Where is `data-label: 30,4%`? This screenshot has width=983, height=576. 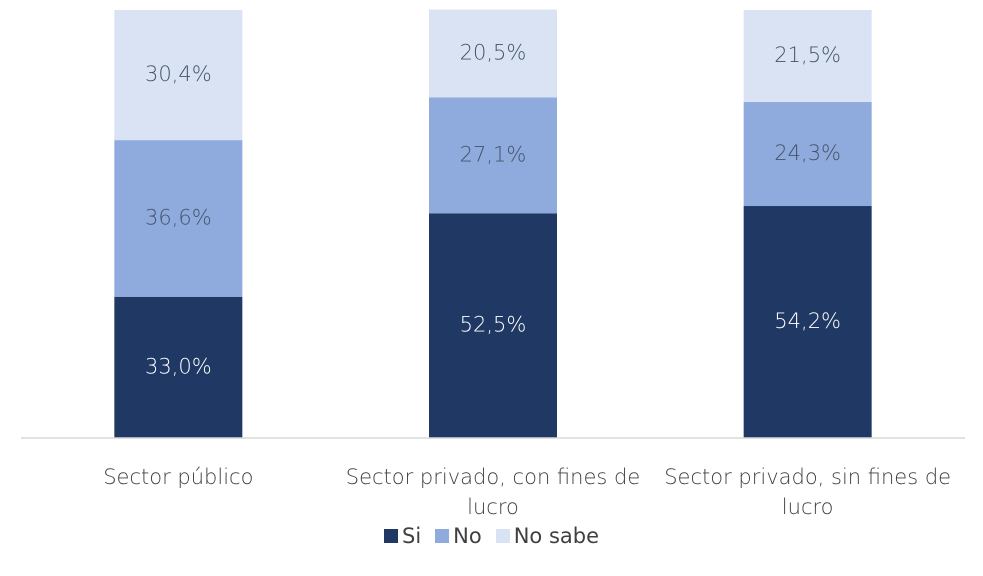 data-label: 30,4% is located at coordinates (178, 74).